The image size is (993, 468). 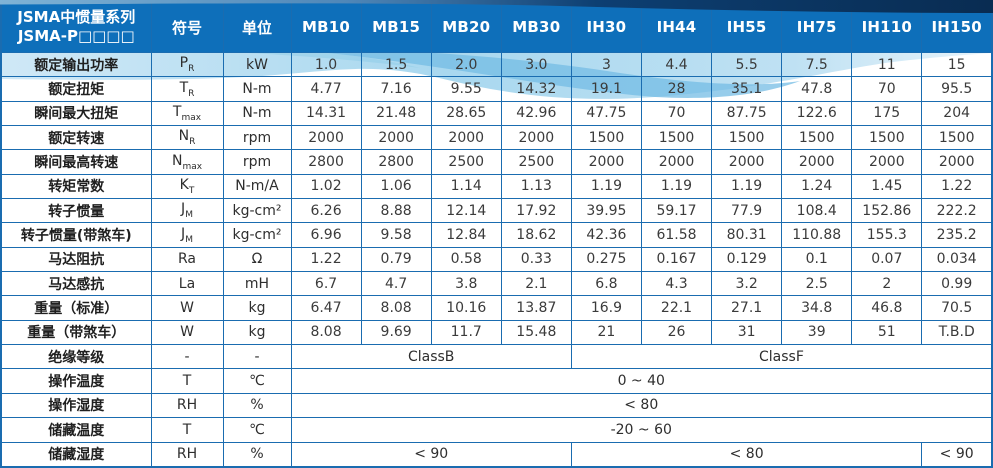 I want to click on value-cell: 4.7, so click(x=396, y=284).